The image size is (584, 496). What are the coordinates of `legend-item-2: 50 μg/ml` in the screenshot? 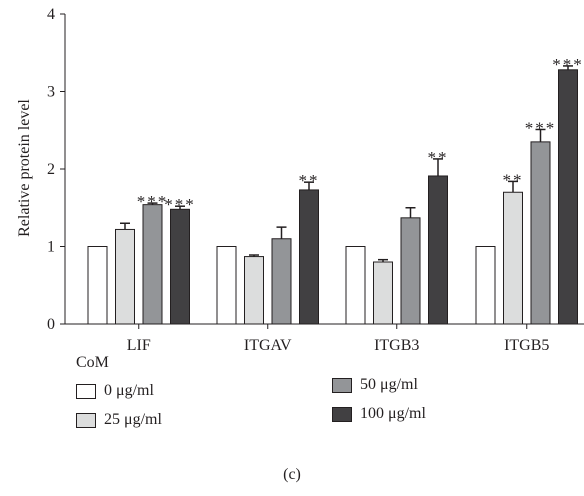 It's located at (375, 385).